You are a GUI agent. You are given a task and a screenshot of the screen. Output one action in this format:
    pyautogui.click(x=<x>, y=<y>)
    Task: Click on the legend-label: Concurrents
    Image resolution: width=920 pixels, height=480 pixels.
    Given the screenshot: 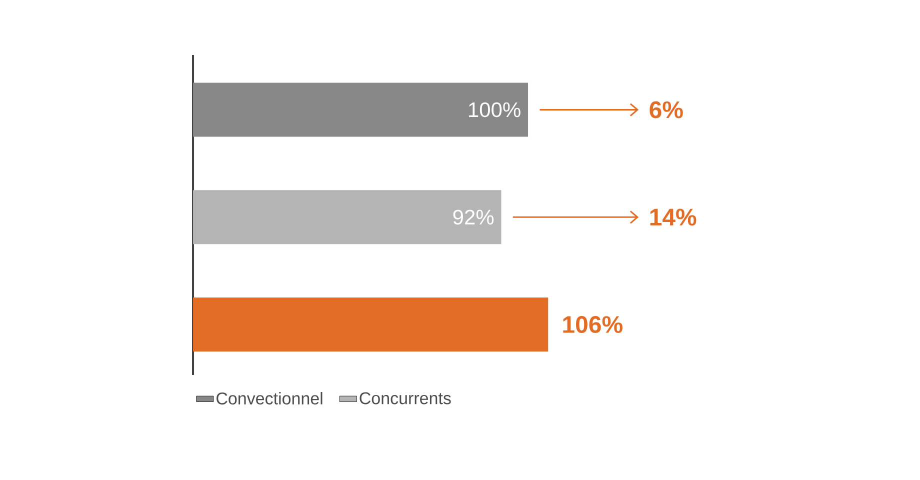 What is the action you would take?
    pyautogui.click(x=405, y=398)
    